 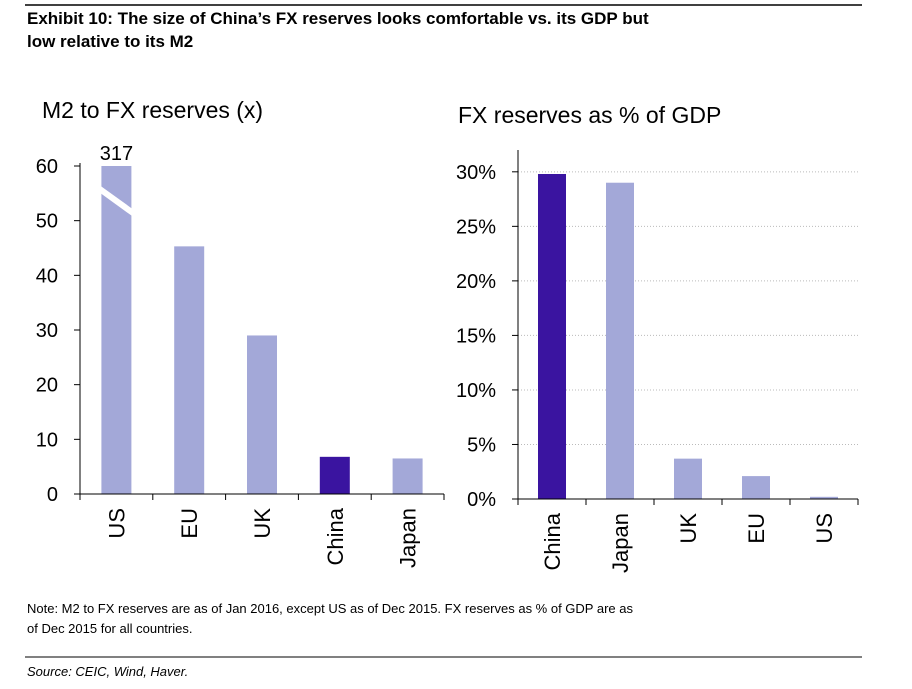 I want to click on y-tick-label: 0, so click(x=52, y=495).